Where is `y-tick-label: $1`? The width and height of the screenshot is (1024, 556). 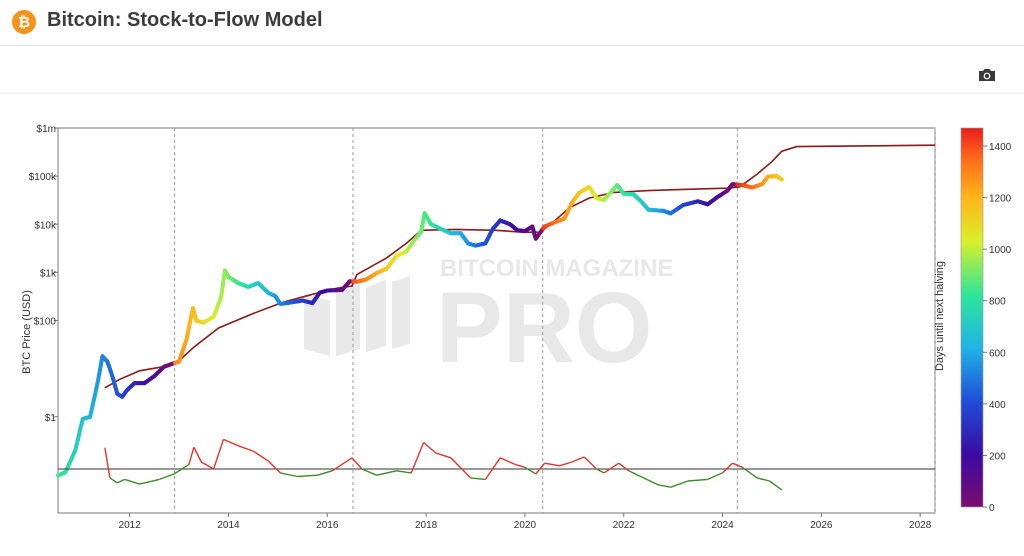
y-tick-label: $1 is located at coordinates (51, 418).